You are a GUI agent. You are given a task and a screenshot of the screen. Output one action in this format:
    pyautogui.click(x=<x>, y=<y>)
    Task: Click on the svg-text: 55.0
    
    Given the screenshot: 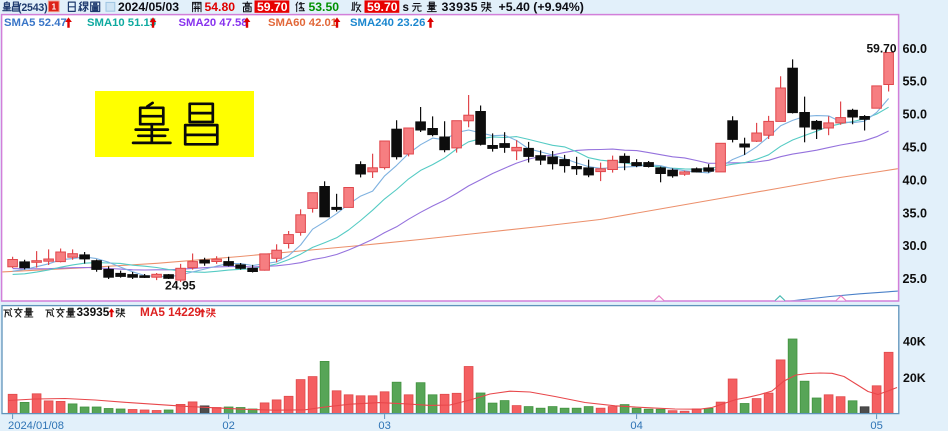 What is the action you would take?
    pyautogui.click(x=915, y=82)
    